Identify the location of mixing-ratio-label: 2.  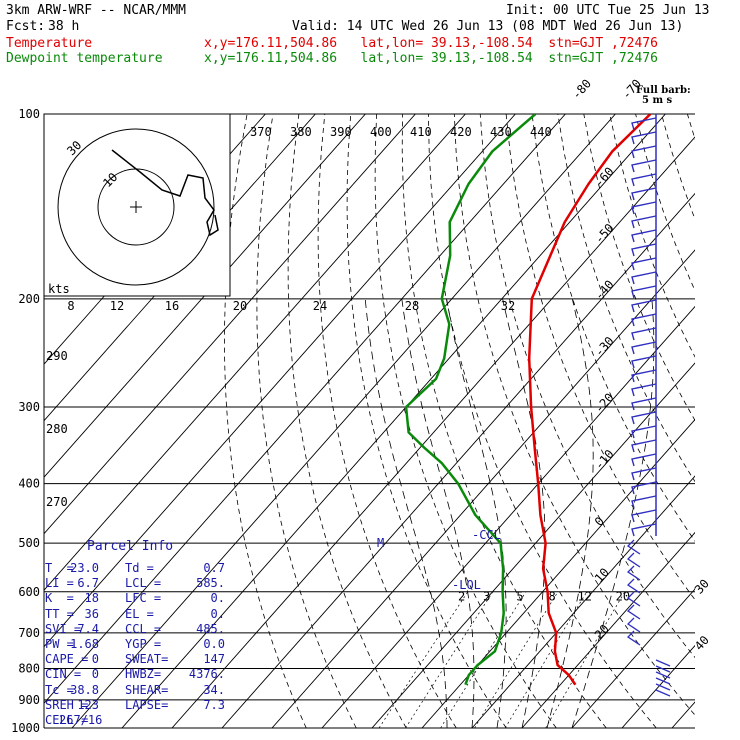
(461, 597).